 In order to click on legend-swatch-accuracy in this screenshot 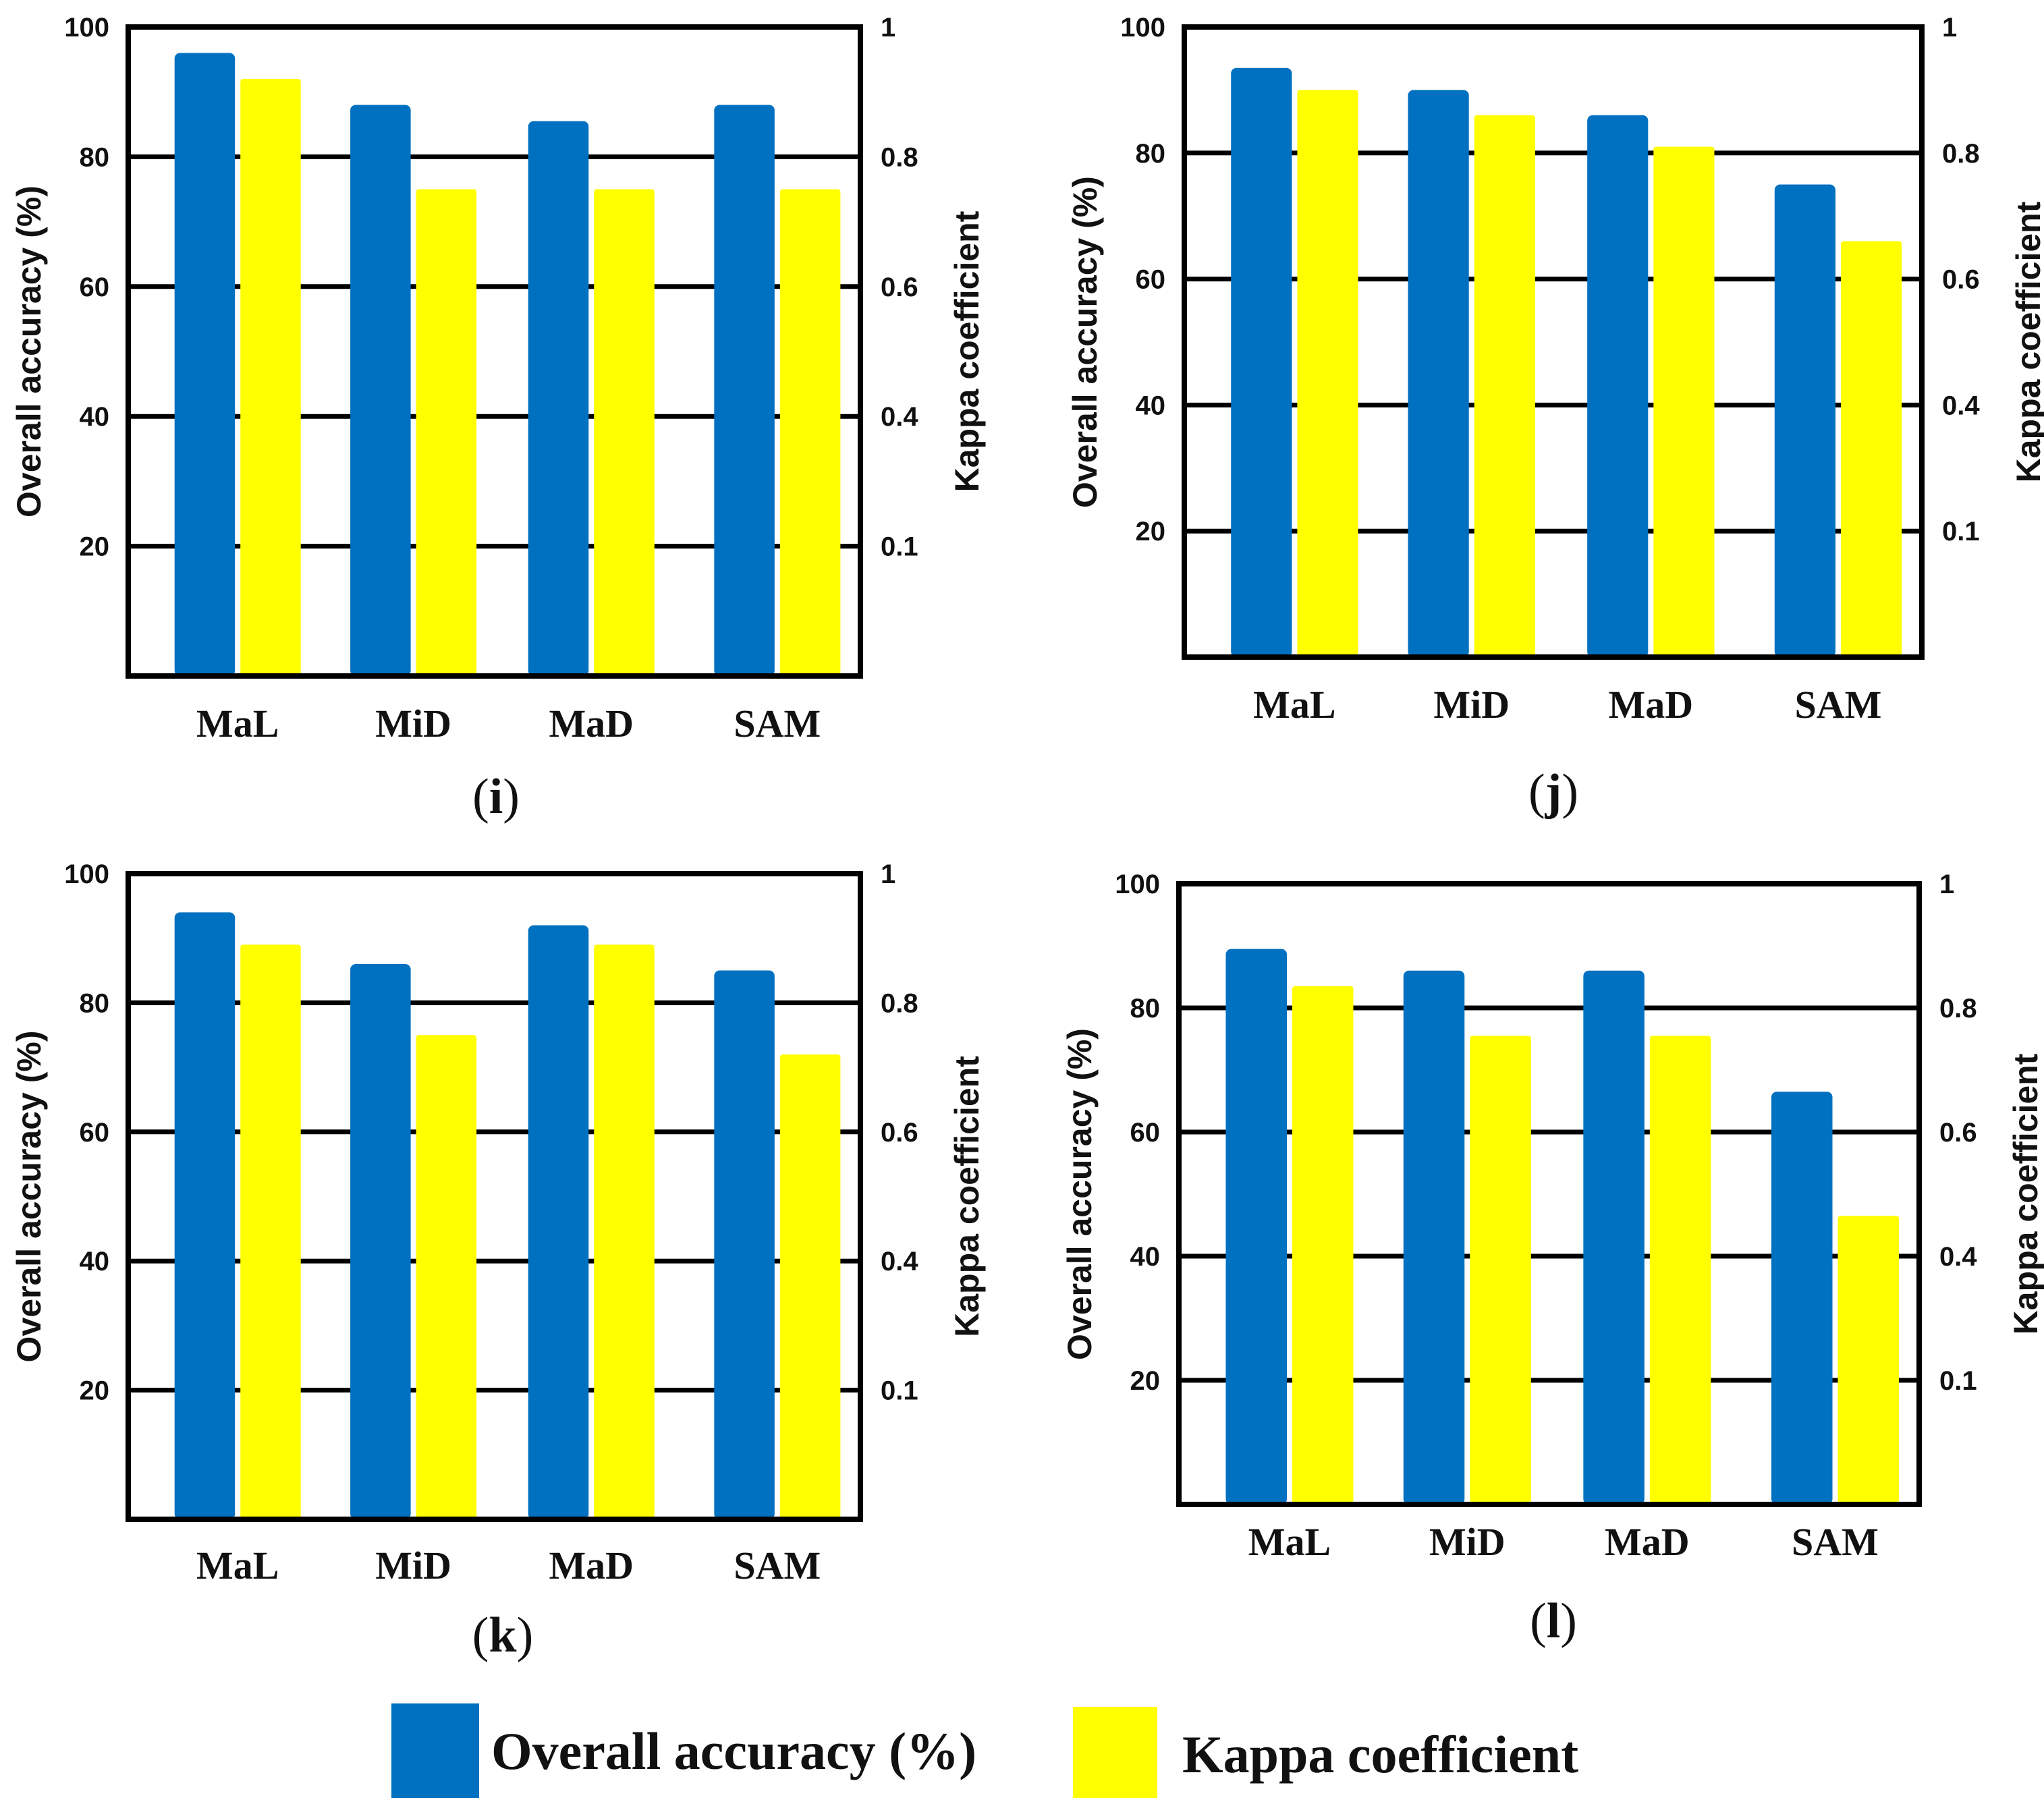, I will do `click(435, 1750)`.